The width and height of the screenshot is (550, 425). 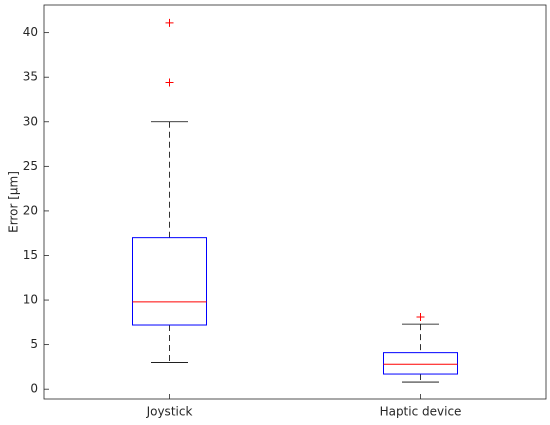 I want to click on y-tick-label: 15, so click(x=30, y=255).